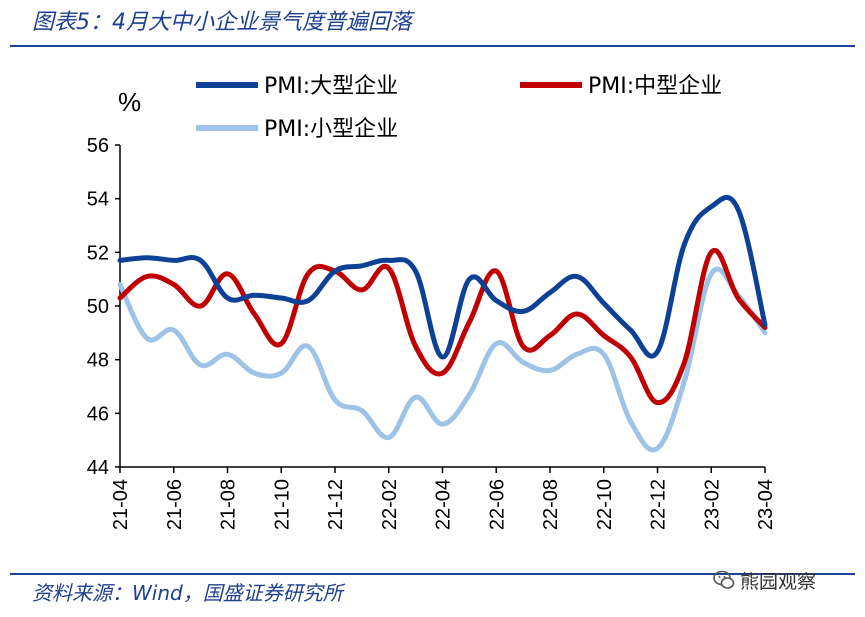  Describe the element at coordinates (98, 307) in the screenshot. I see `y-tick-label: 50` at that location.